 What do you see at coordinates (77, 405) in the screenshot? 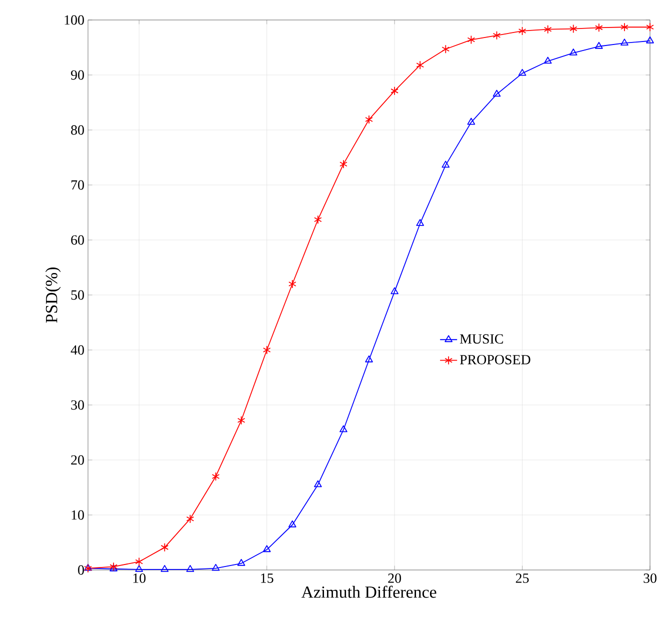
I see `y-tick-label: 30` at bounding box center [77, 405].